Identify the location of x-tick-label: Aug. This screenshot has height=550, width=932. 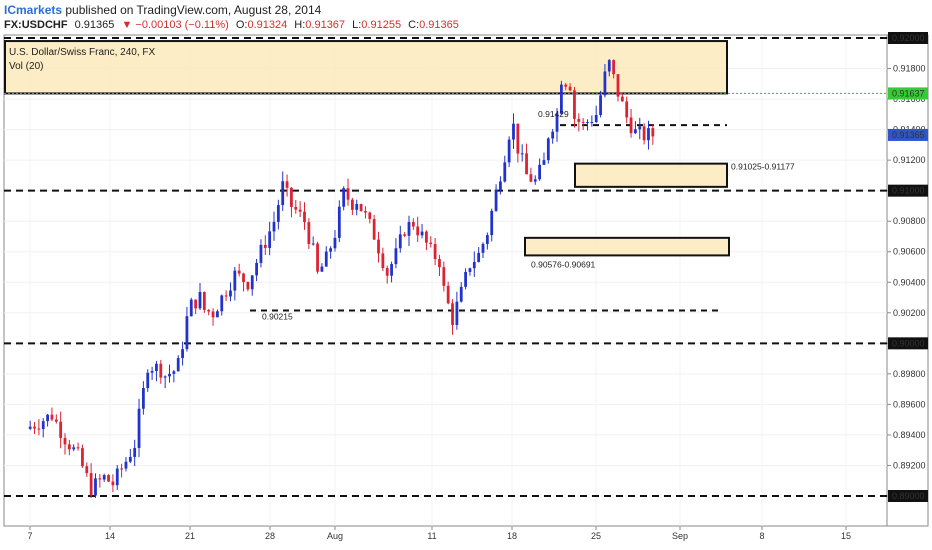
(335, 536).